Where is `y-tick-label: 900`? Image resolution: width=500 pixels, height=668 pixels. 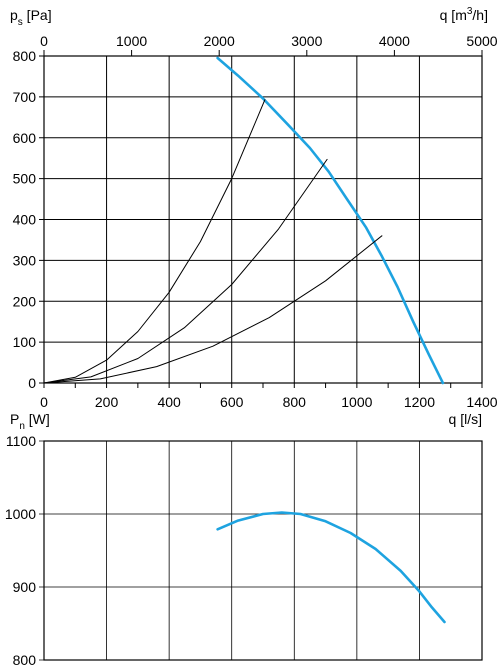
y-tick-label: 900 is located at coordinates (25, 587).